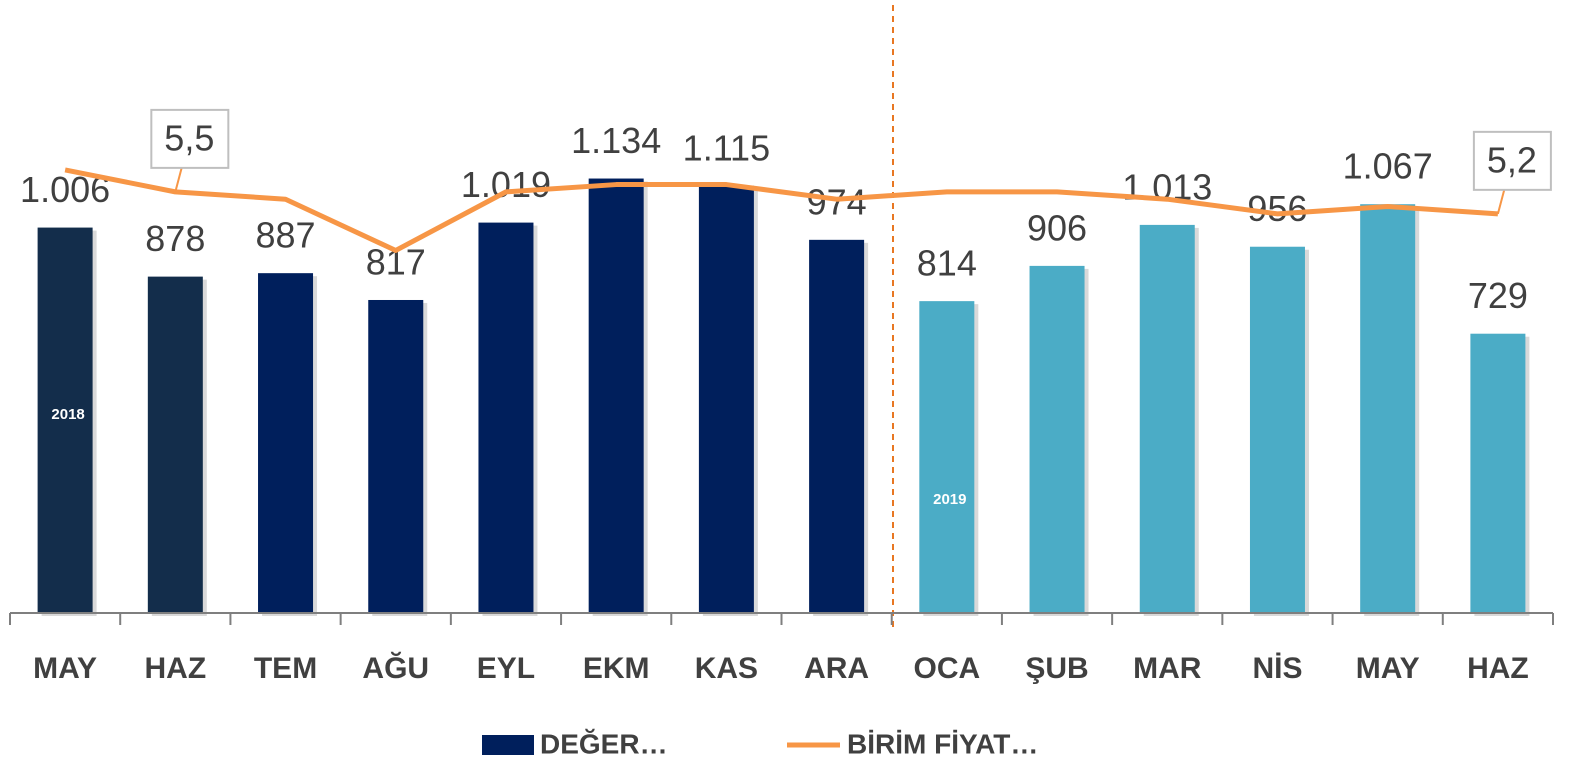  What do you see at coordinates (949, 499) in the screenshot?
I see `year-annotation: 2019` at bounding box center [949, 499].